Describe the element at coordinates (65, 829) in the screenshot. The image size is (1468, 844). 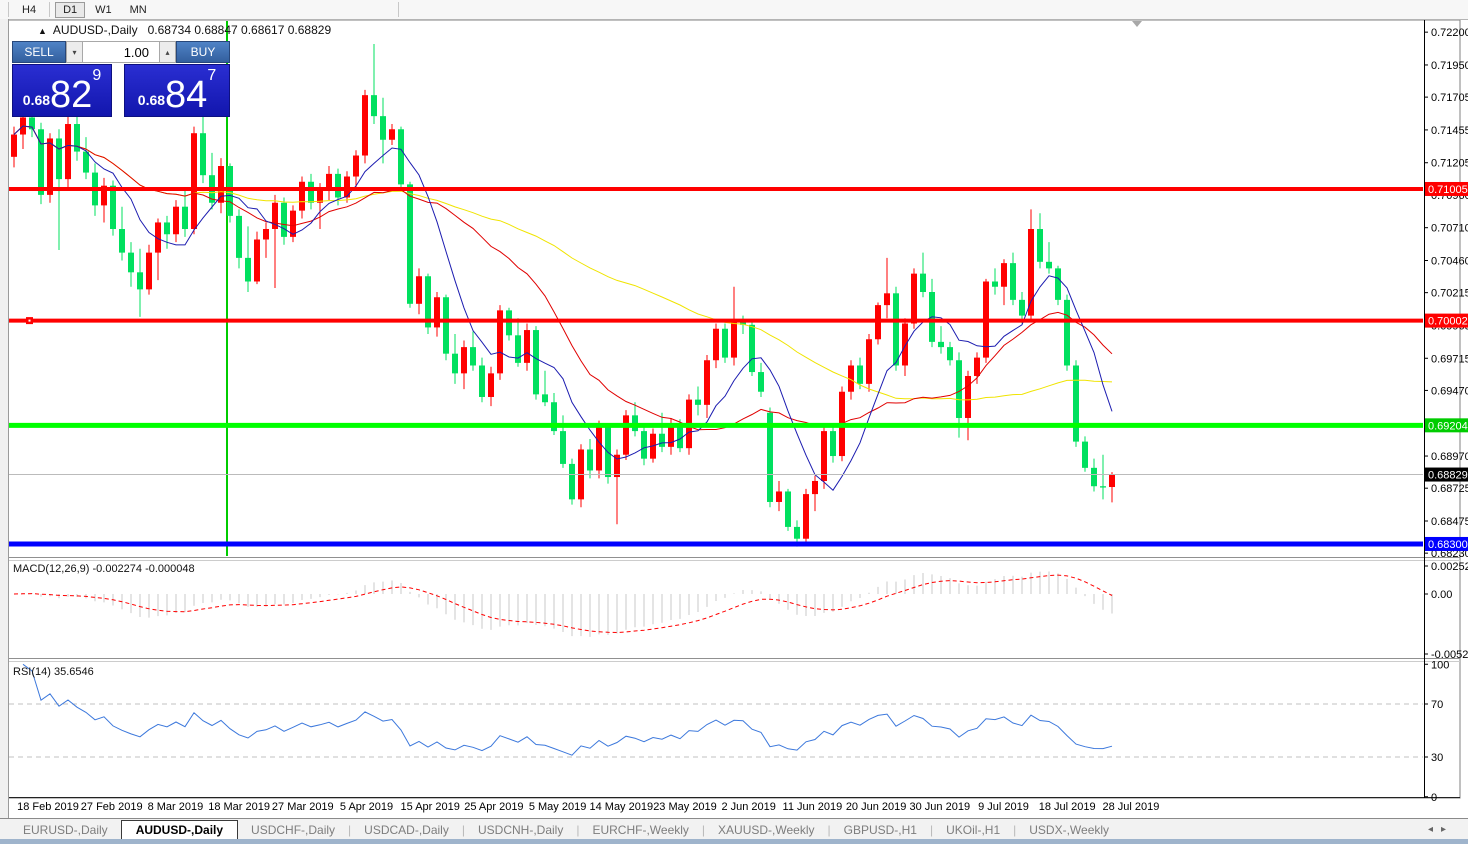
I see `chart-tab-eurusddaily: EURUSD-,Daily` at that location.